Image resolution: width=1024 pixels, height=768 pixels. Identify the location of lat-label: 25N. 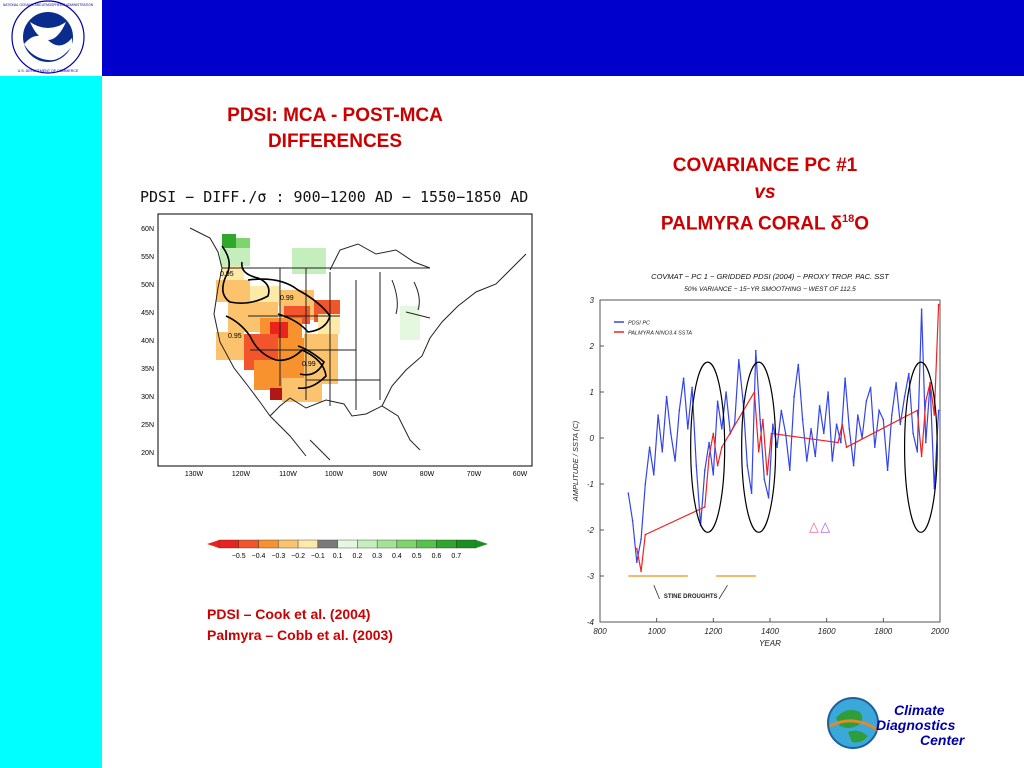
(147, 425).